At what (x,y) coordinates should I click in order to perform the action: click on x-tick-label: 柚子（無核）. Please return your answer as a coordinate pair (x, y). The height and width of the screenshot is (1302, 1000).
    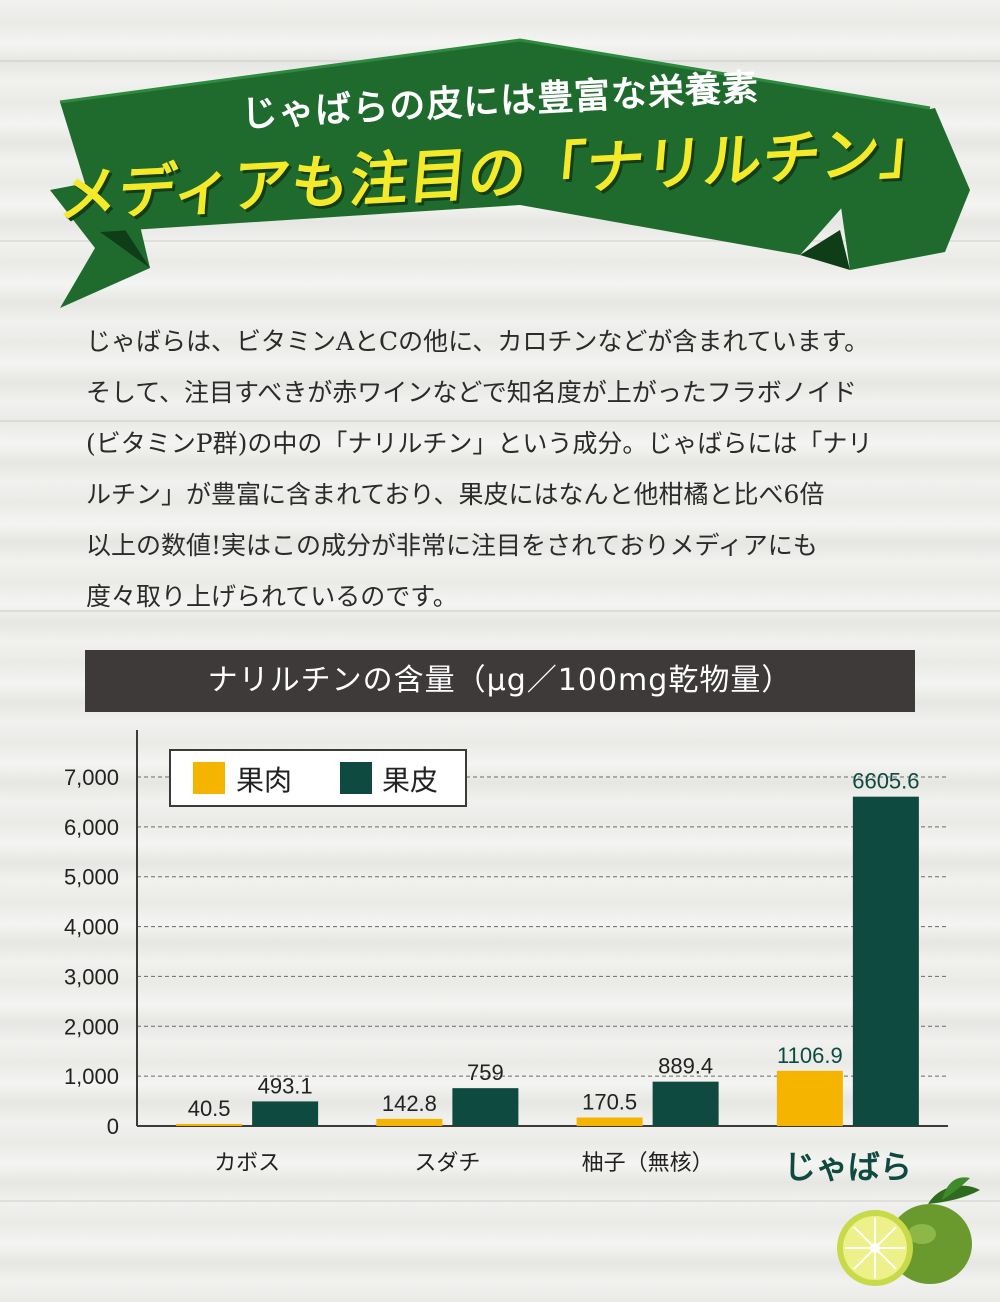
    Looking at the image, I should click on (648, 1162).